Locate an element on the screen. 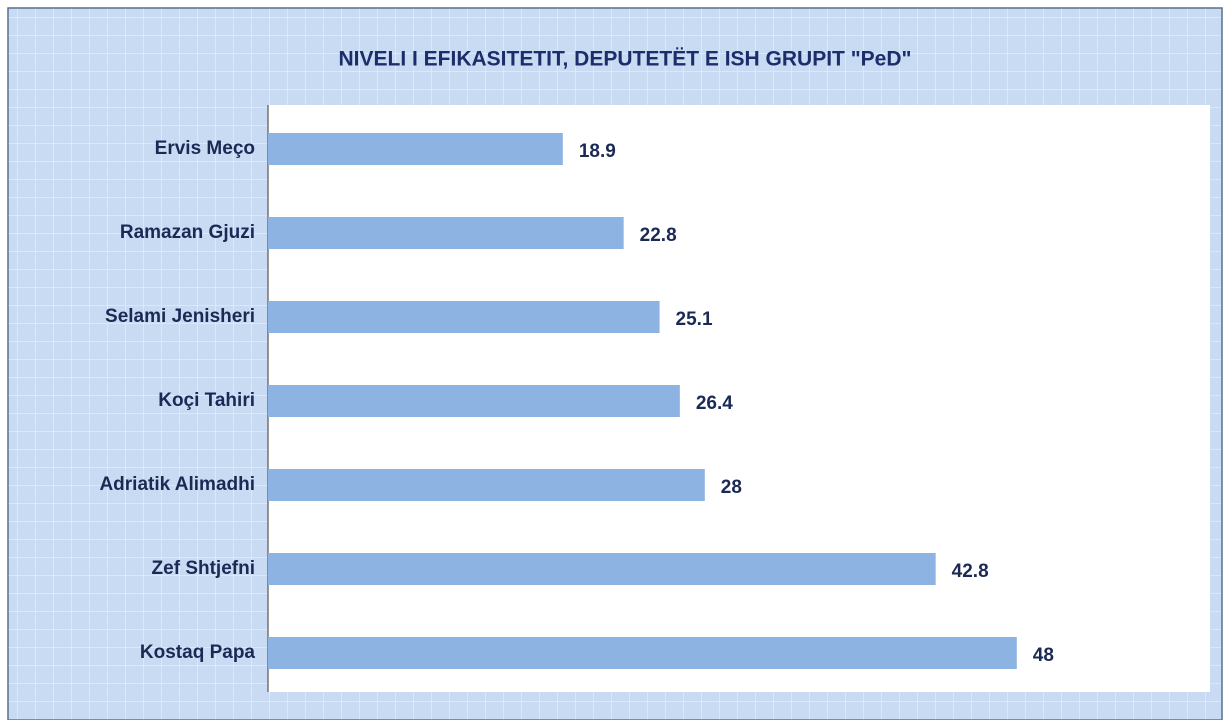 The image size is (1223, 720). y-tick-label: Kostaq Papa is located at coordinates (198, 652).